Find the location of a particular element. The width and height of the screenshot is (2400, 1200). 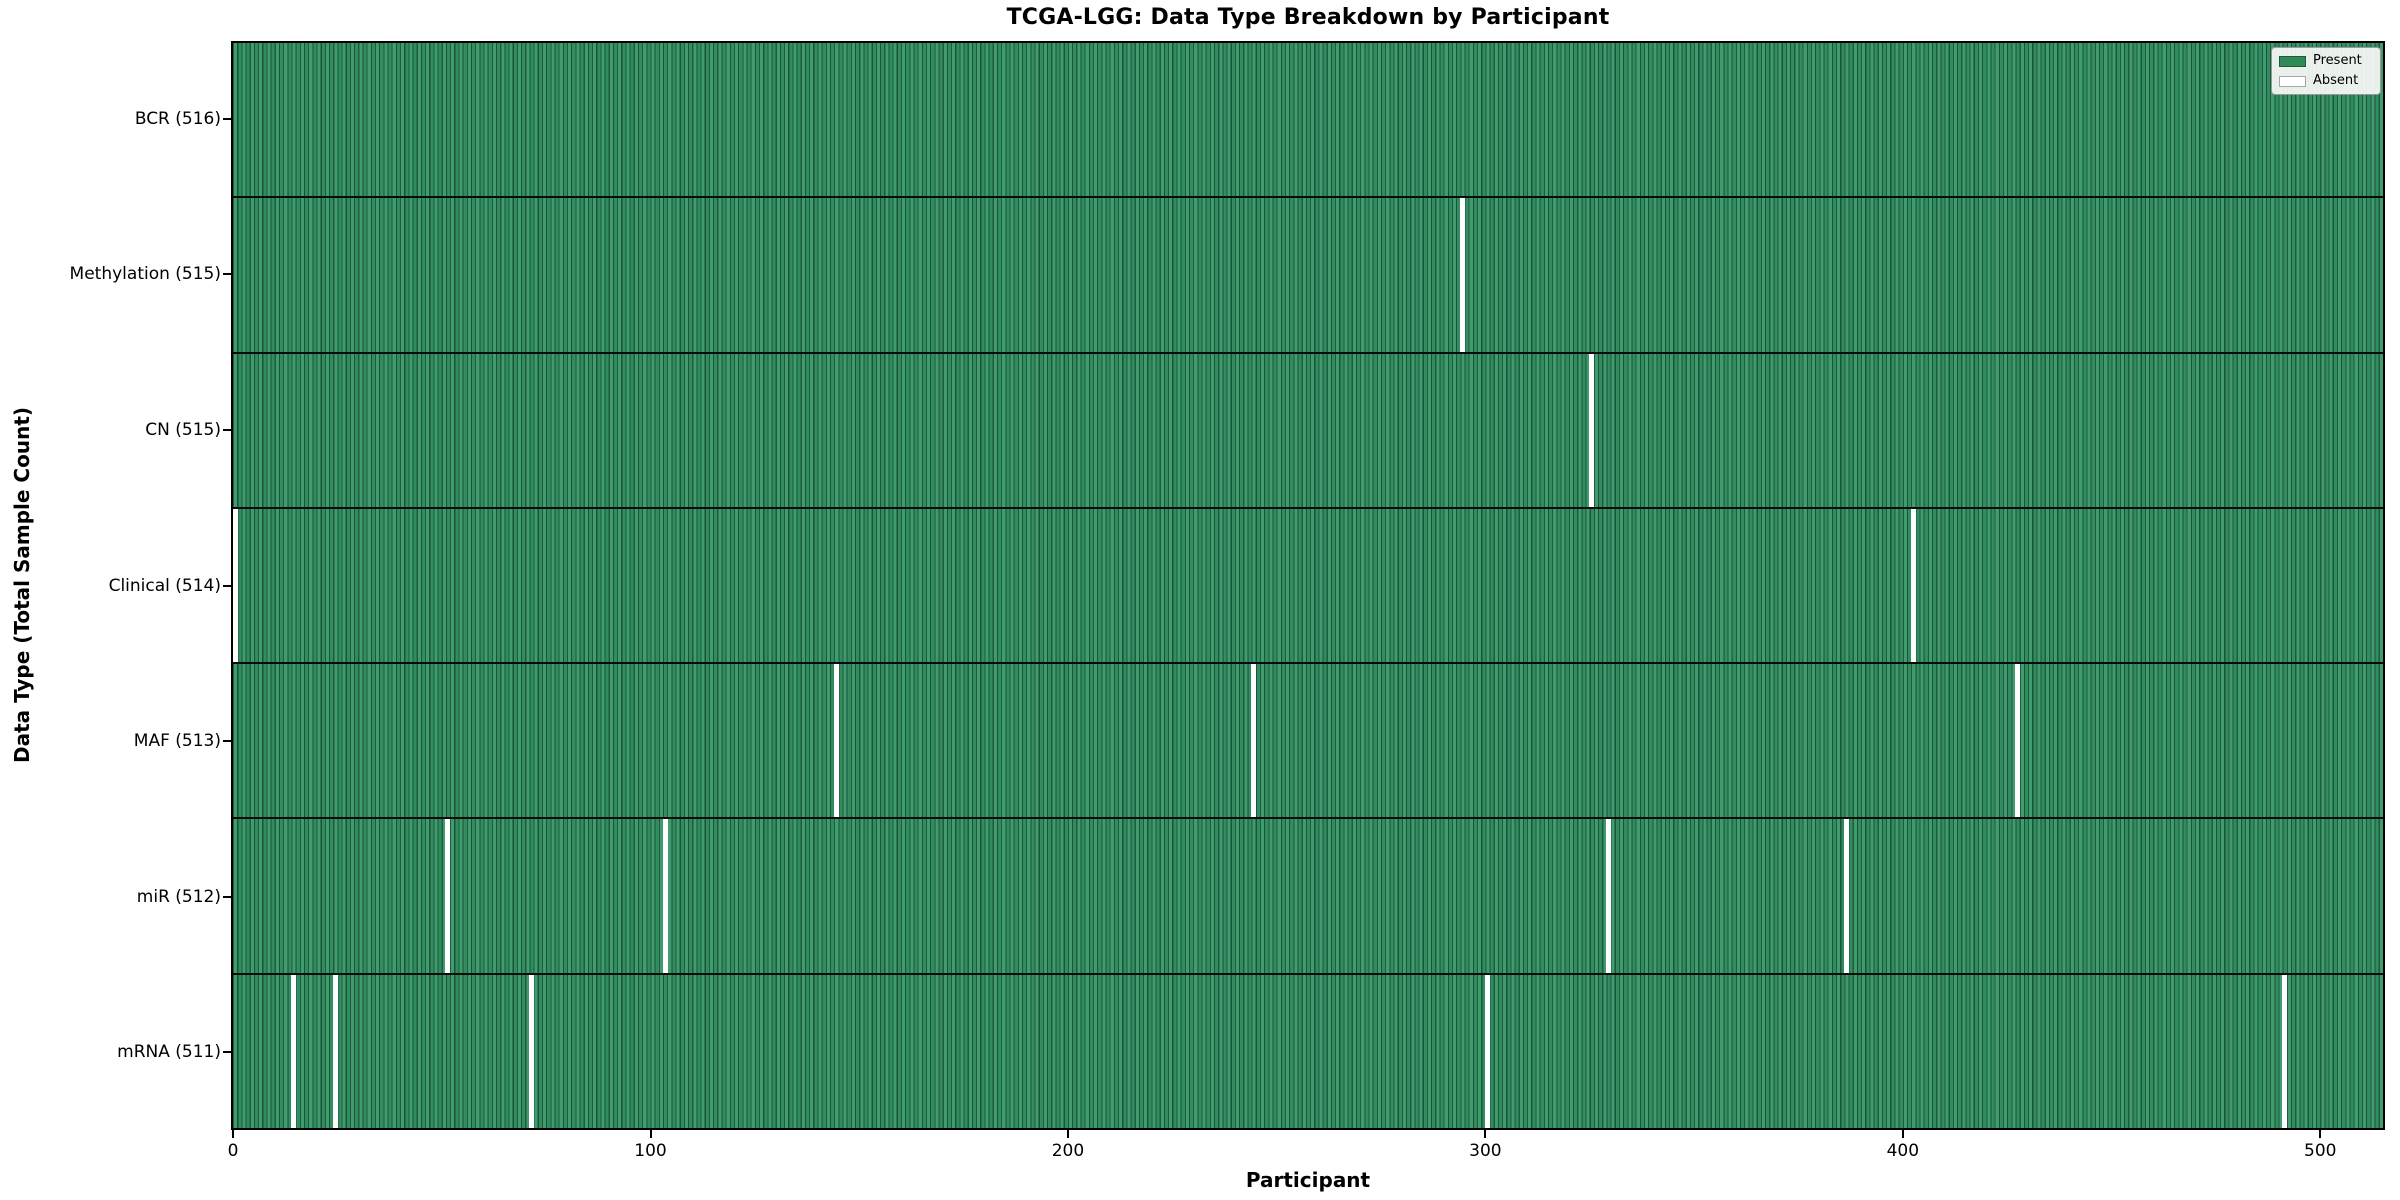

legend-item-absent: Absent is located at coordinates (2326, 81).